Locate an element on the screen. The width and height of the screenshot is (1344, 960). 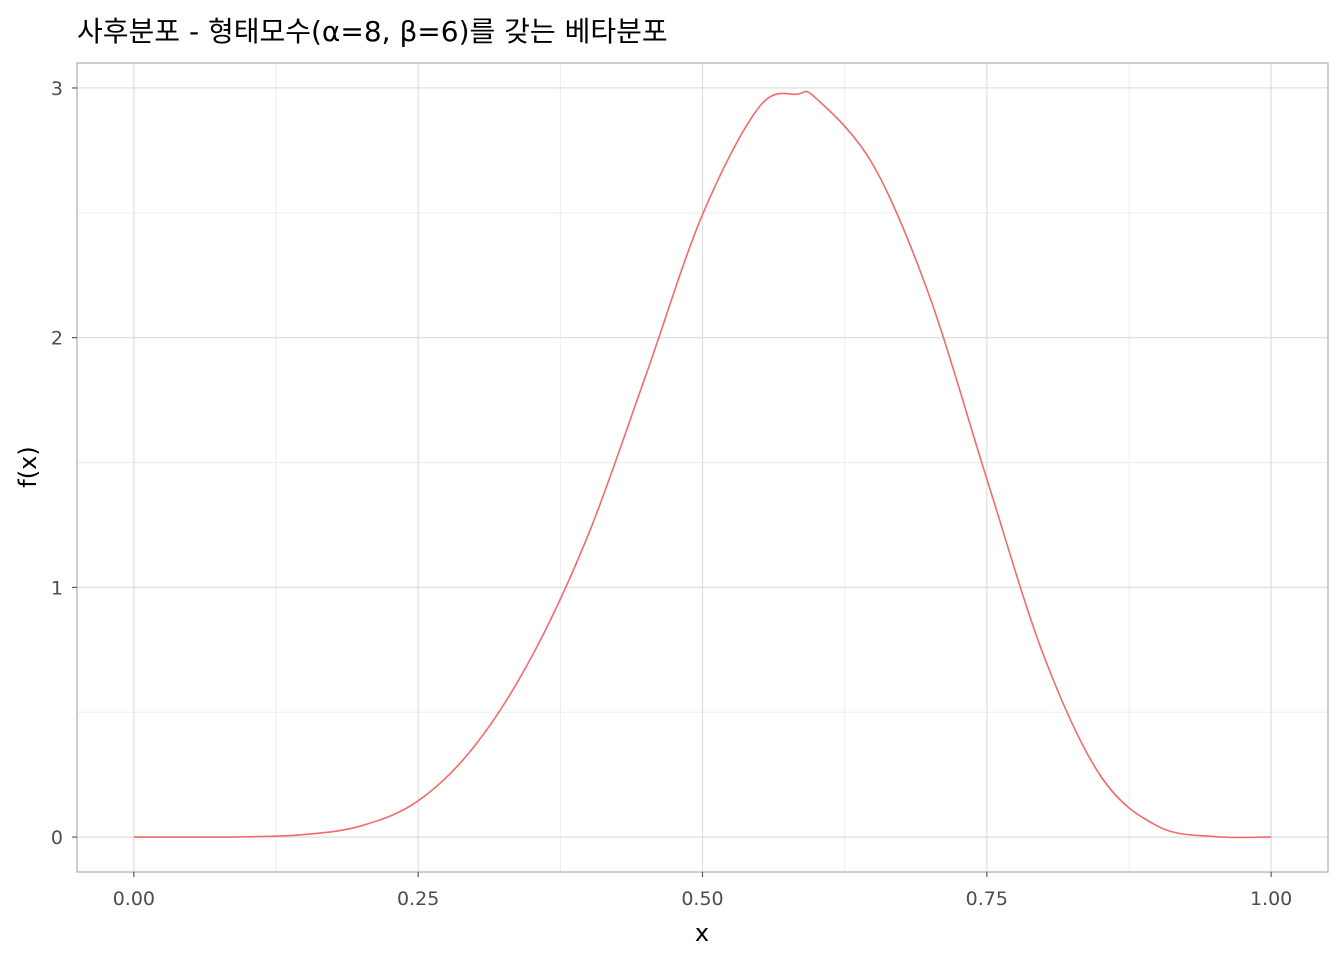
x-tick-label: 1.00 is located at coordinates (1271, 899).